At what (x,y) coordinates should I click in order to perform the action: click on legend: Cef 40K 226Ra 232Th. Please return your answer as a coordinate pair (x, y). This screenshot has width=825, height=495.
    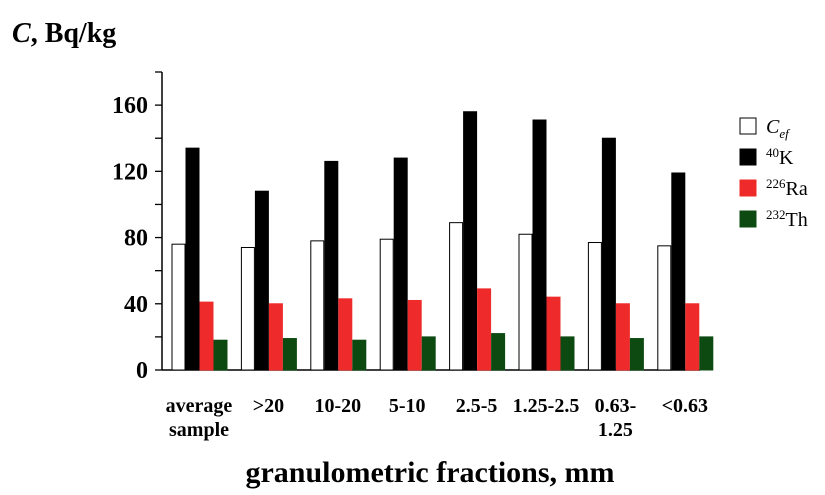
    Looking at the image, I should click on (773, 173).